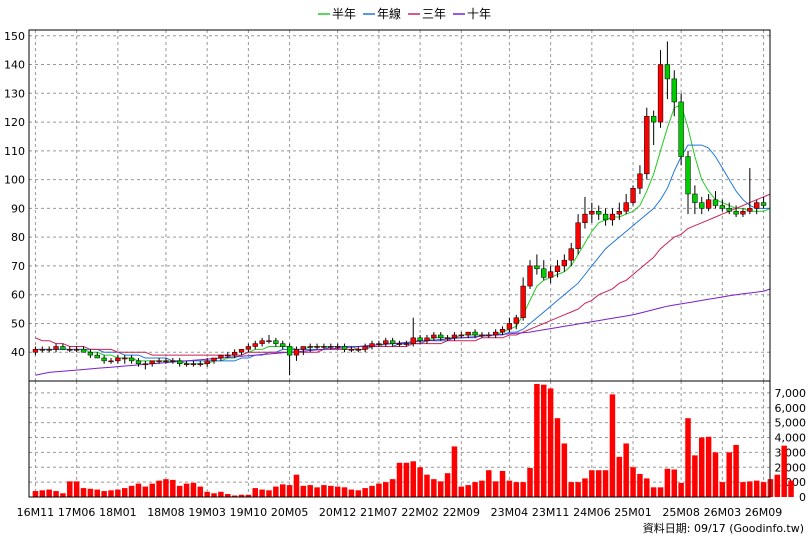 This screenshot has width=808, height=544. What do you see at coordinates (551, 512) in the screenshot?
I see `x-tick-label: 23M11` at bounding box center [551, 512].